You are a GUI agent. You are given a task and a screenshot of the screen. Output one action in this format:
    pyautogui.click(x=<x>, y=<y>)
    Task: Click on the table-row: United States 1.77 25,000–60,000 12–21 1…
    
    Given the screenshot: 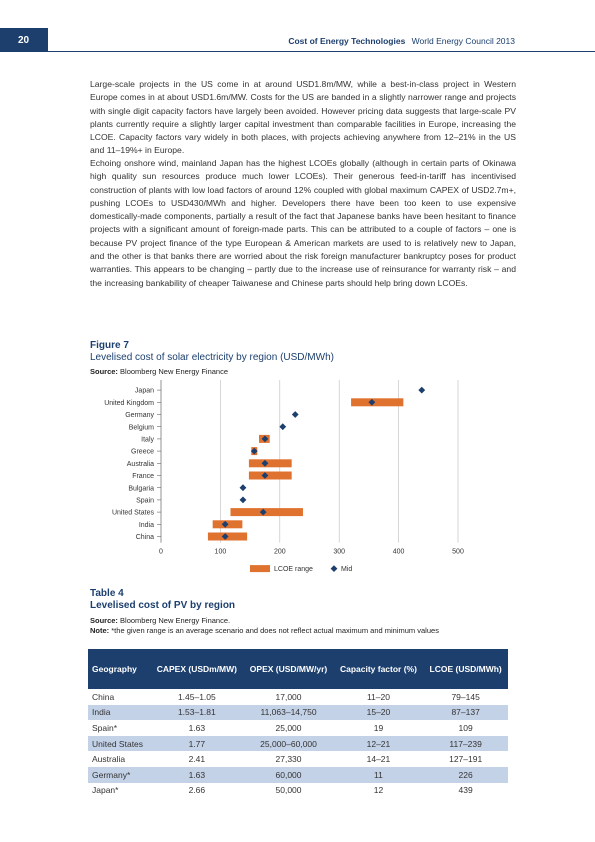 What is the action you would take?
    pyautogui.click(x=298, y=743)
    